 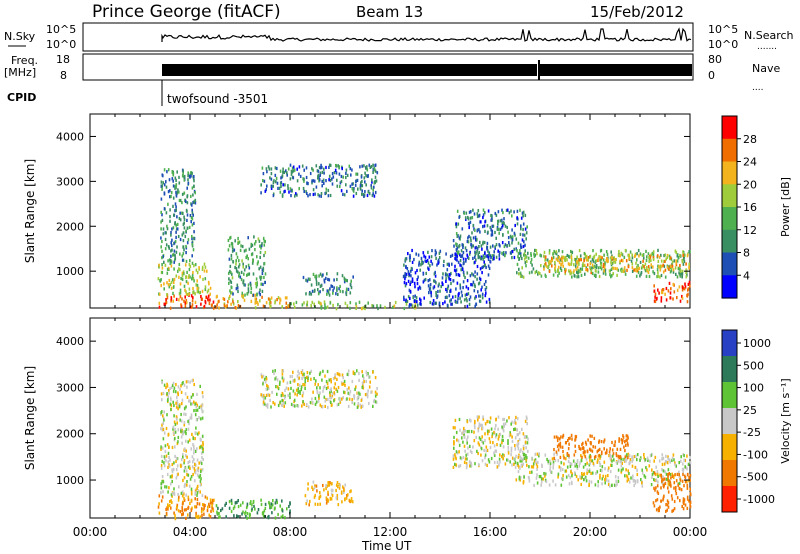 I want to click on colorbar-tick-label: 1000, so click(x=757, y=343).